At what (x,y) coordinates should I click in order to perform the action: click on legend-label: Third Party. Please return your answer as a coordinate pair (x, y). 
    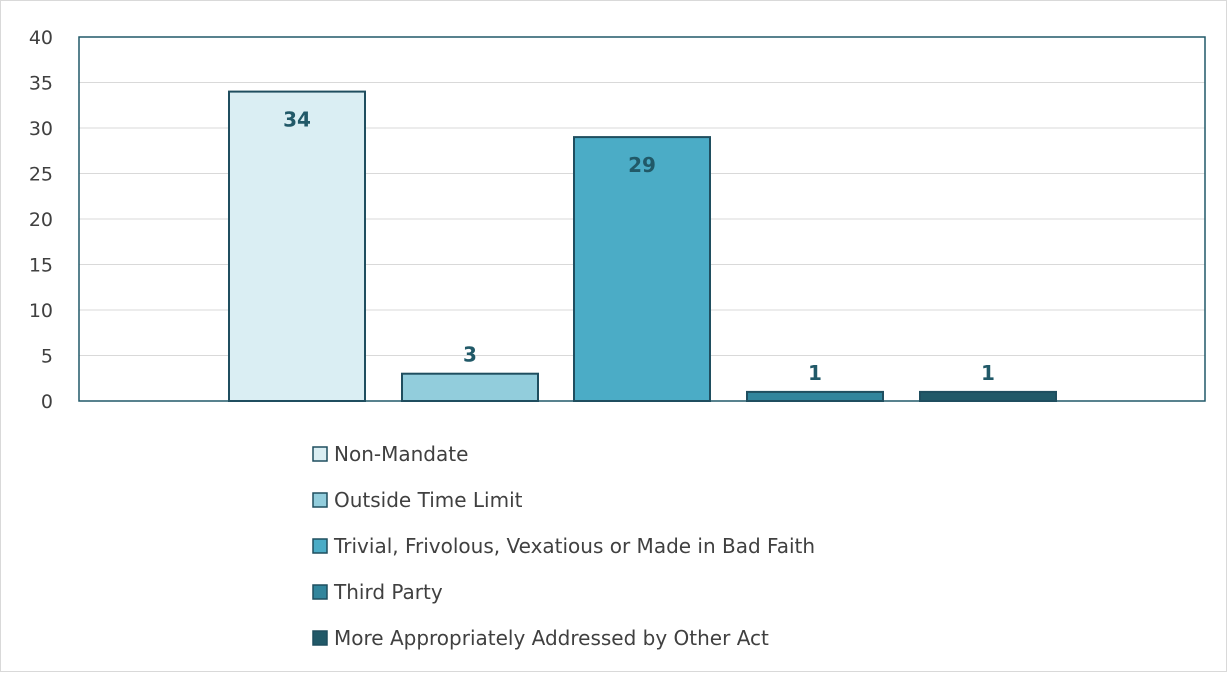
    Looking at the image, I should click on (388, 592).